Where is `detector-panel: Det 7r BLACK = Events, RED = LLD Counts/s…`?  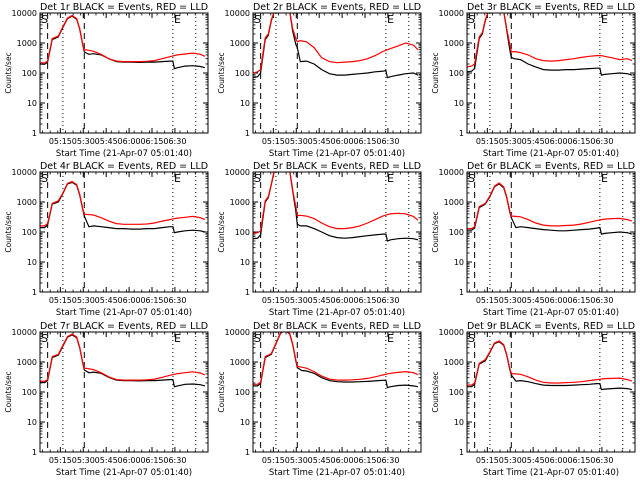
detector-panel: Det 7r BLACK = Events, RED = LLD Counts/s… is located at coordinates (106, 399).